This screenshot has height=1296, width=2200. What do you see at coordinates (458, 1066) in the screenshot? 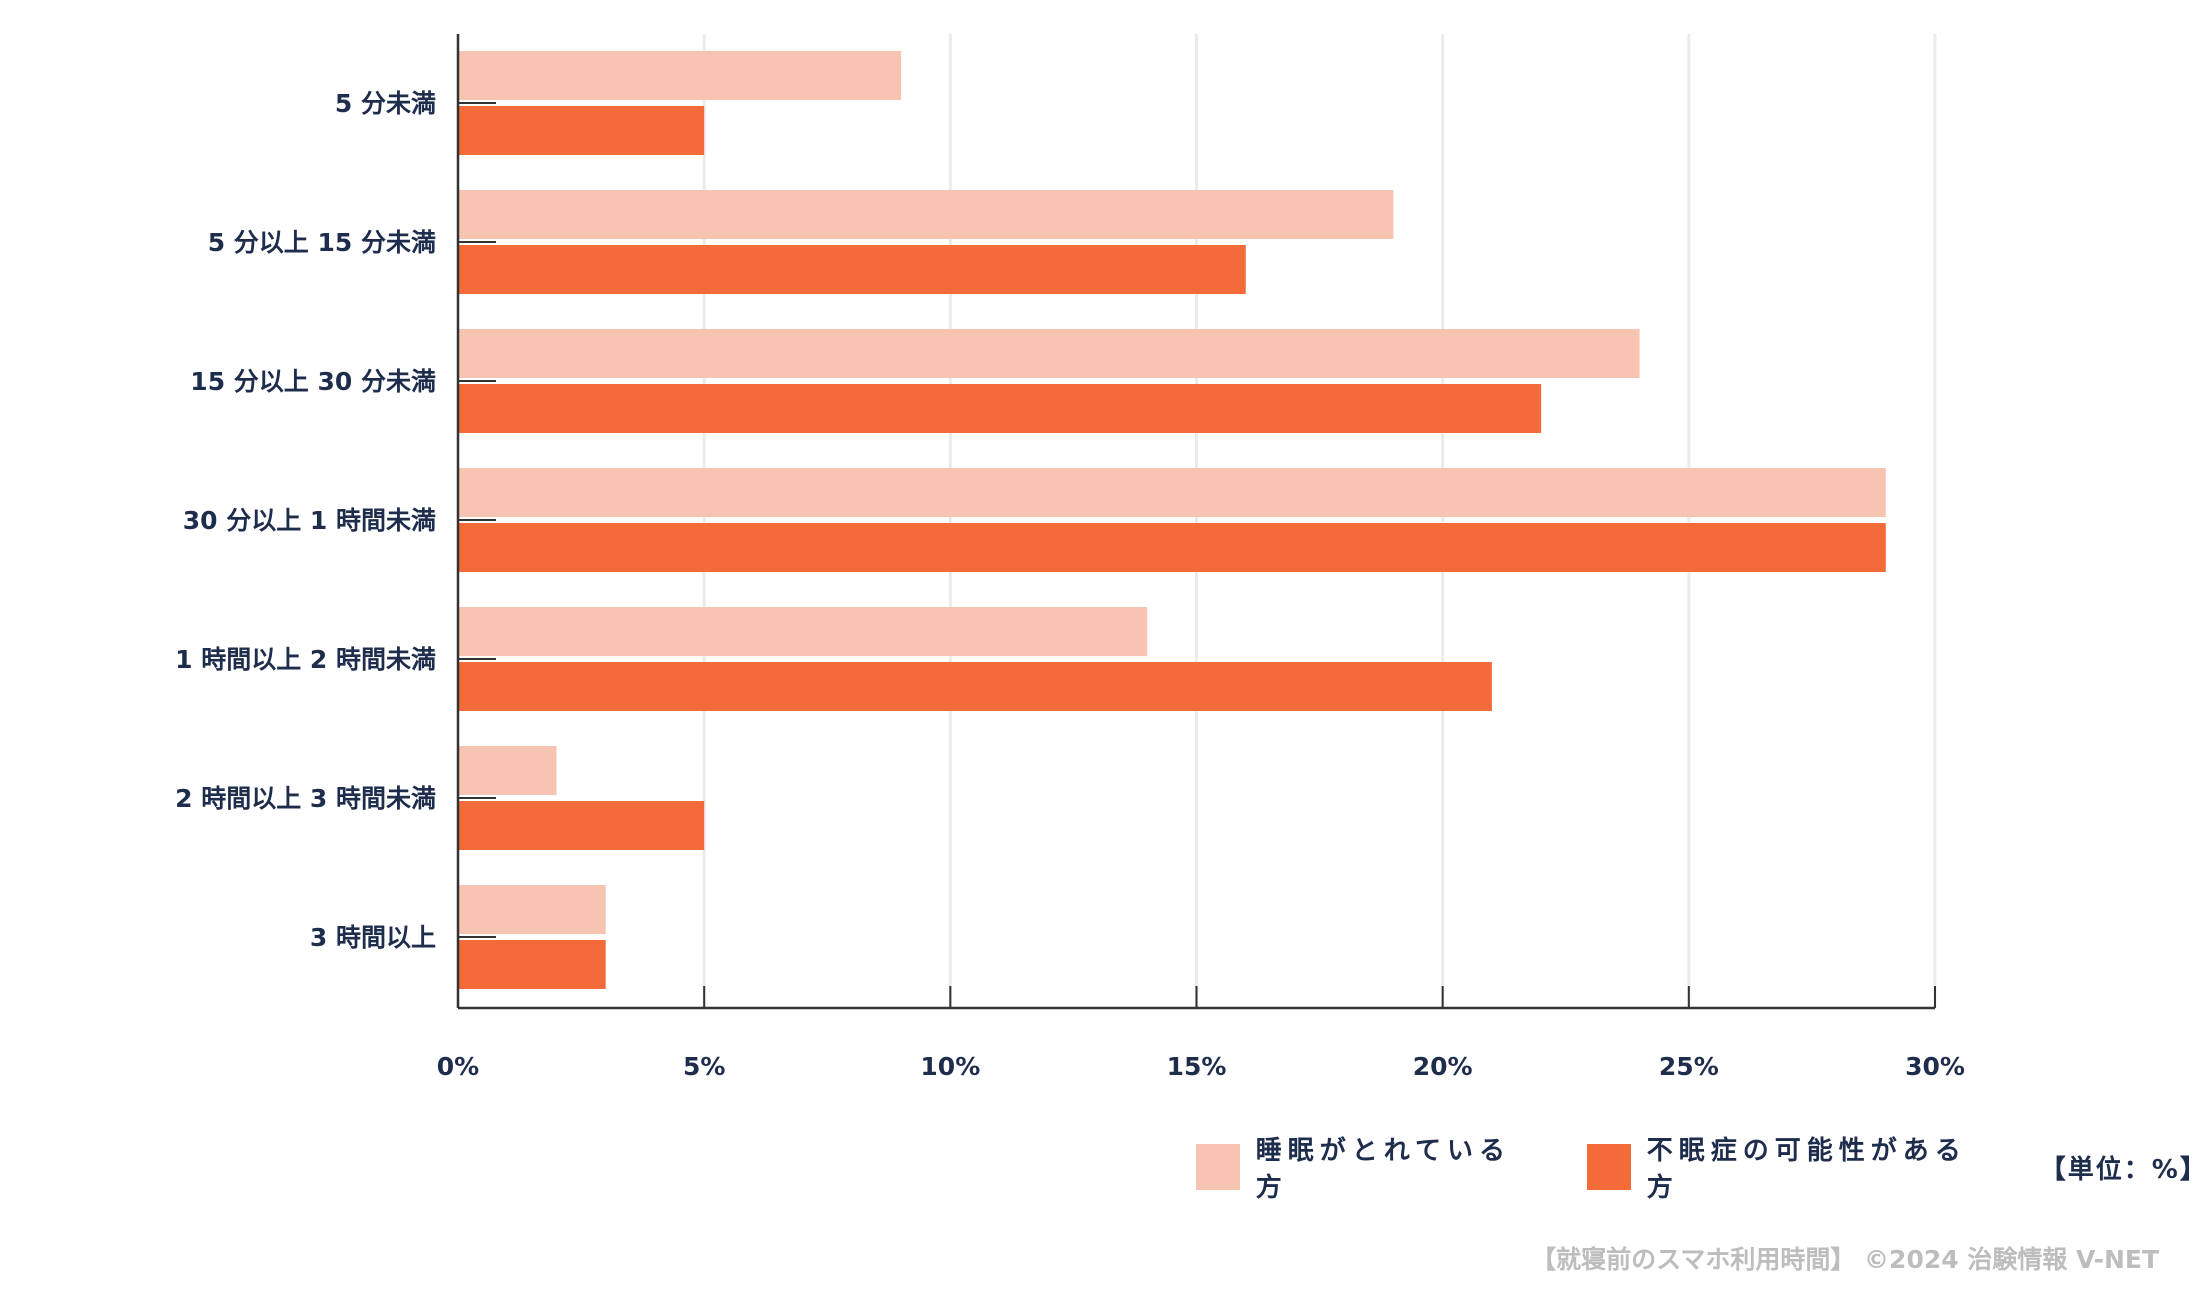
I see `x-tick-label: 0%` at bounding box center [458, 1066].